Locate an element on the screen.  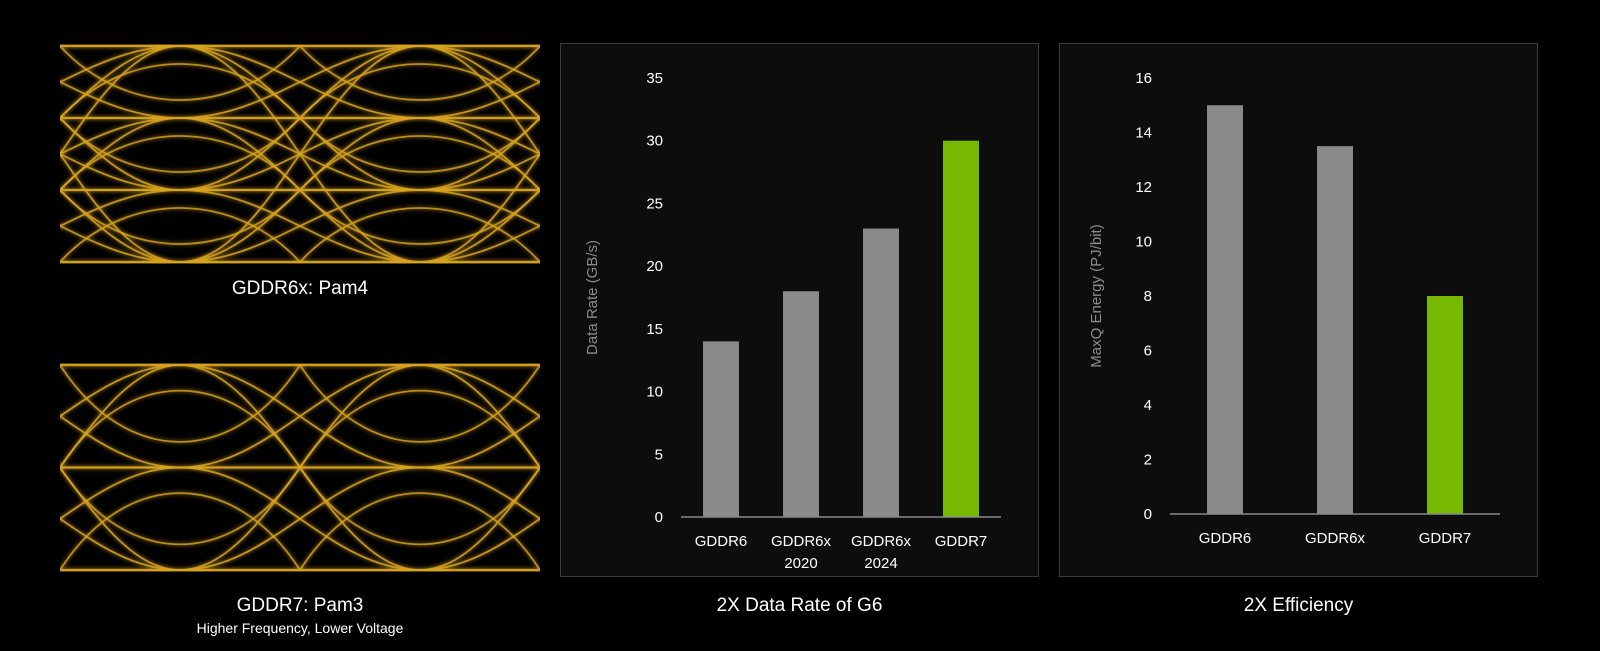
data-rate-ytick-label: 20 is located at coordinates (654, 266).